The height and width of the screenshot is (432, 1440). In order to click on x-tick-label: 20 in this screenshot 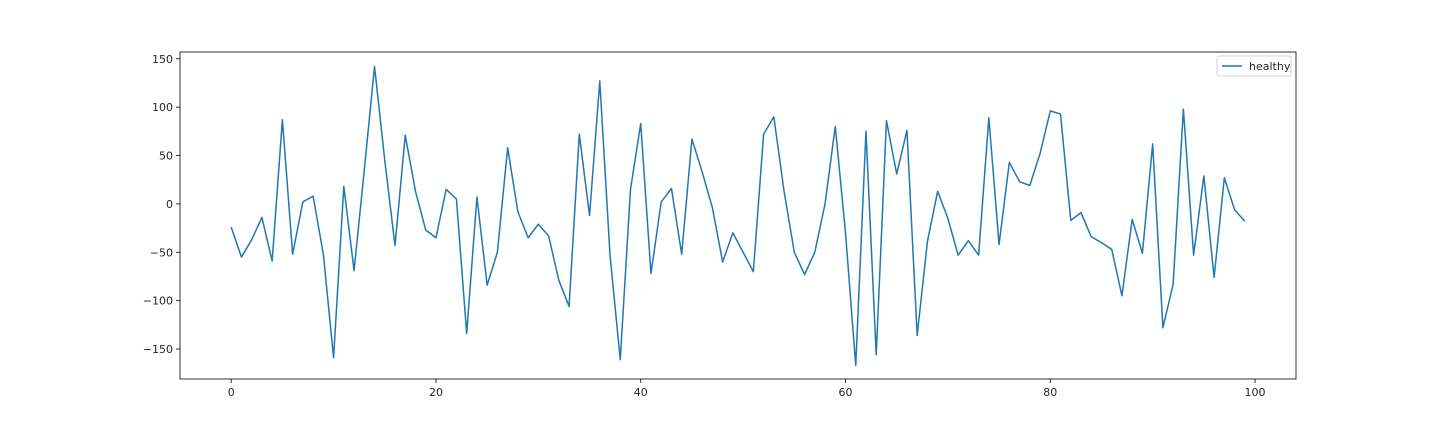, I will do `click(436, 392)`.